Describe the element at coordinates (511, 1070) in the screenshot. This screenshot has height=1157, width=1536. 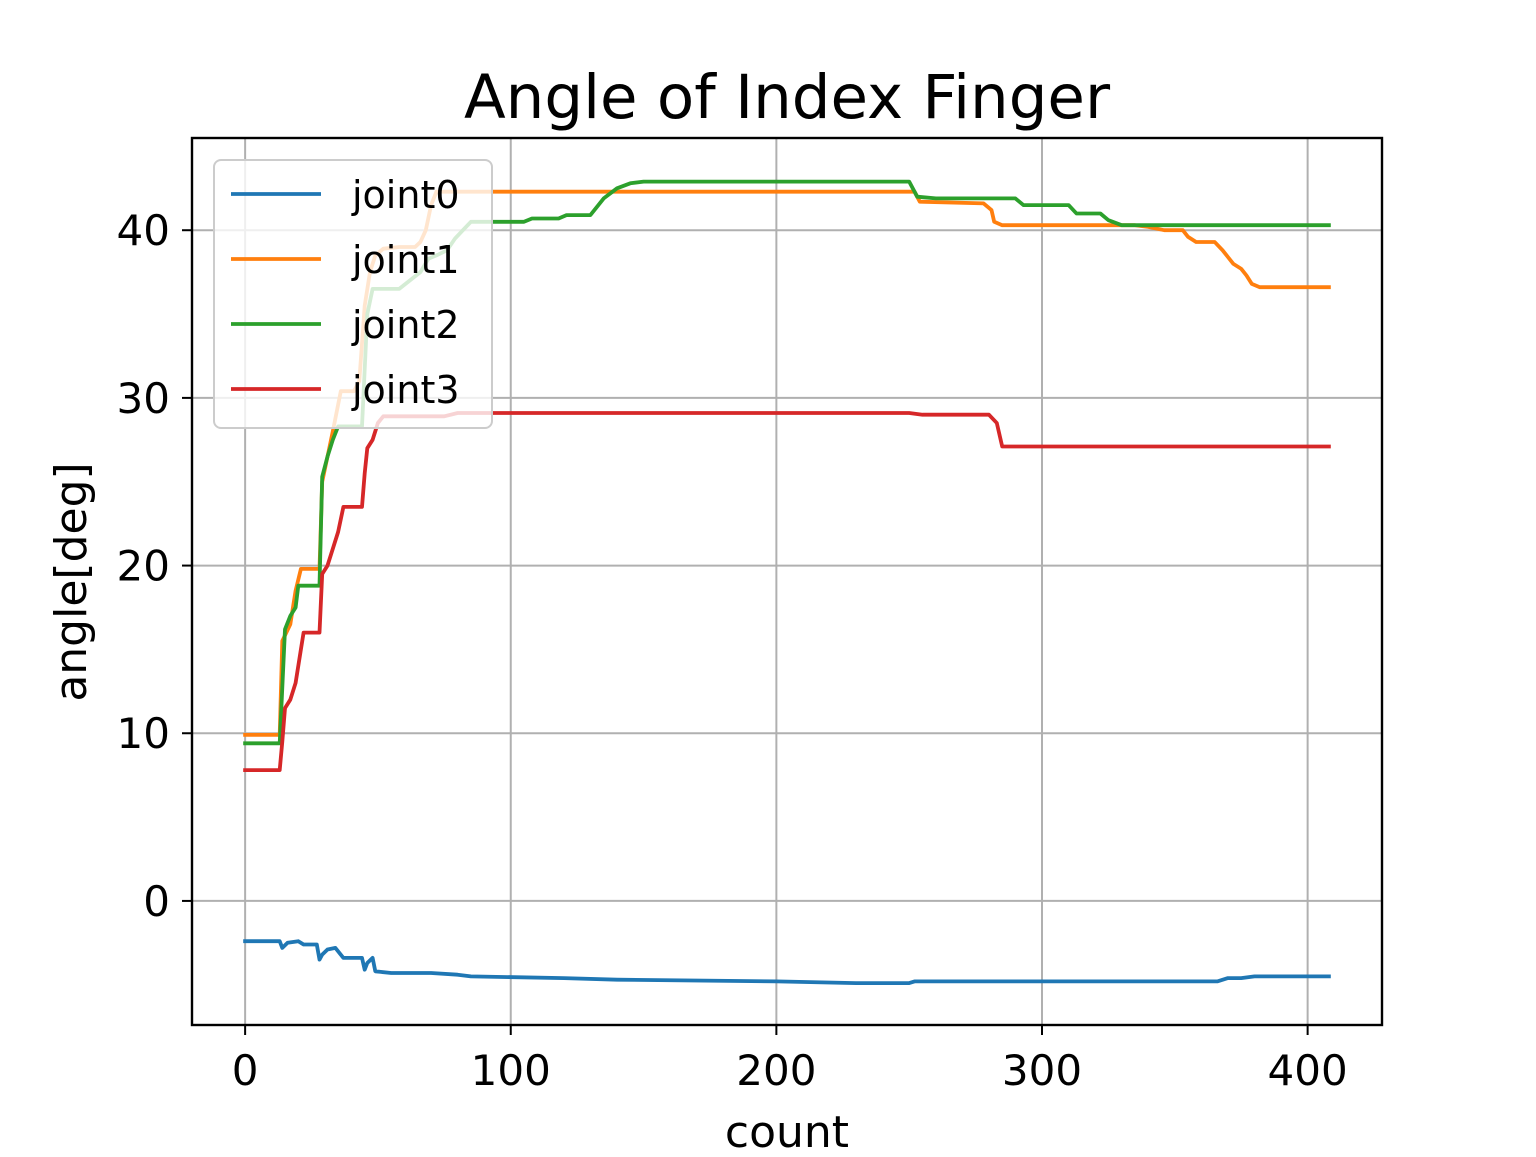
I see `x-tick-label: 100` at that location.